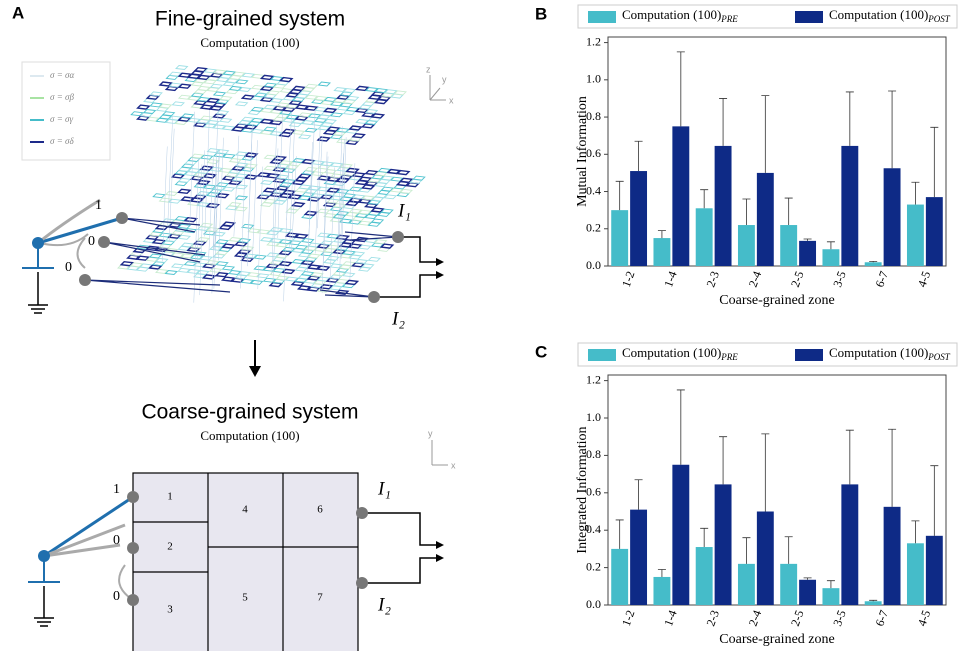 Image resolution: width=969 pixels, height=651 pixels. What do you see at coordinates (170, 497) in the screenshot?
I see `zone-label: 1` at bounding box center [170, 497].